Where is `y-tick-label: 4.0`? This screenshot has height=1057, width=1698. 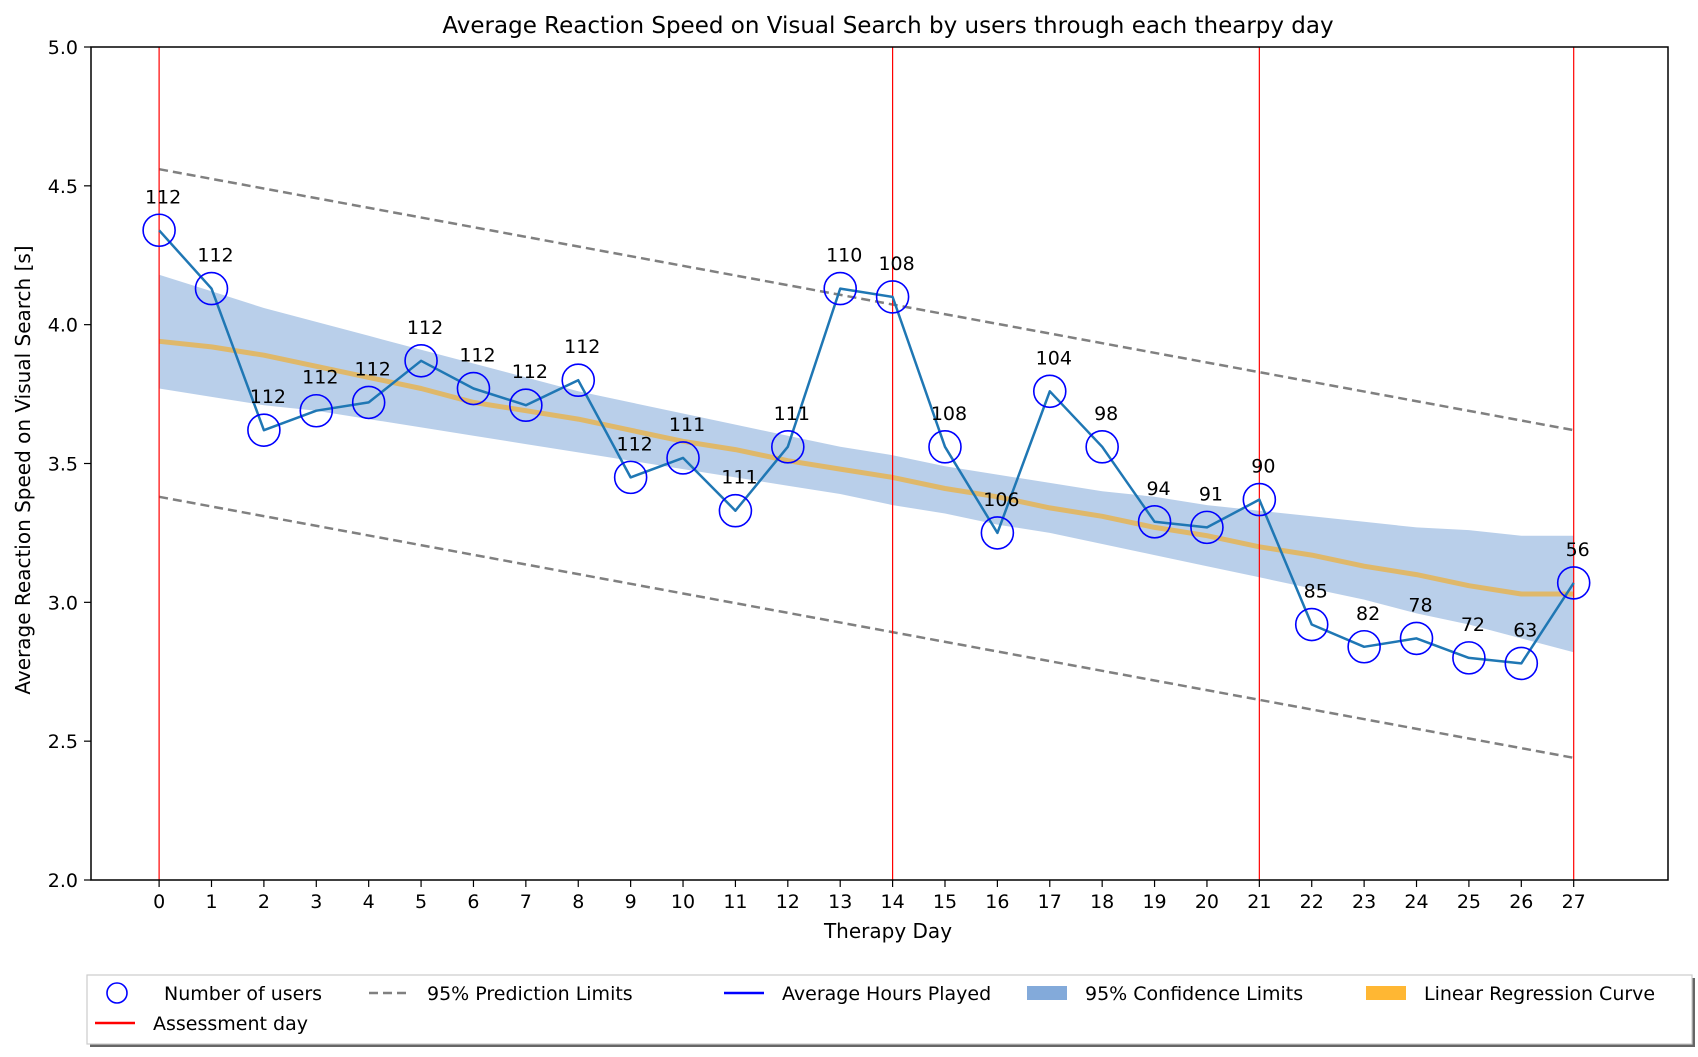
y-tick-label: 4.0 is located at coordinates (63, 326).